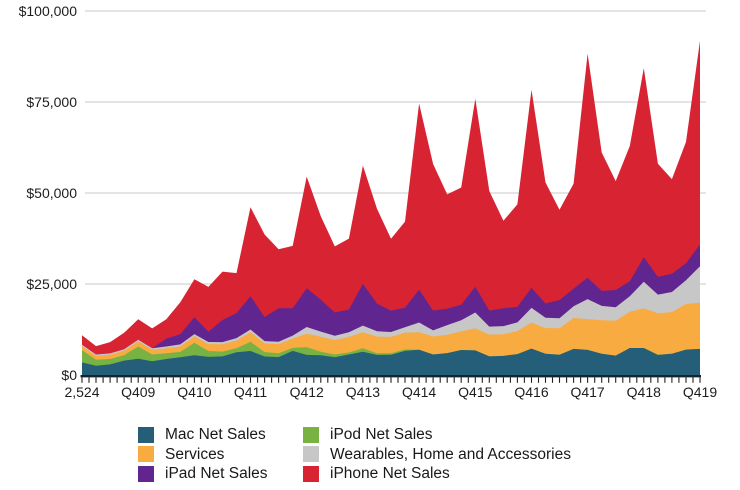 The height and width of the screenshot is (490, 740). I want to click on x-axis-label: Q409, so click(138, 392).